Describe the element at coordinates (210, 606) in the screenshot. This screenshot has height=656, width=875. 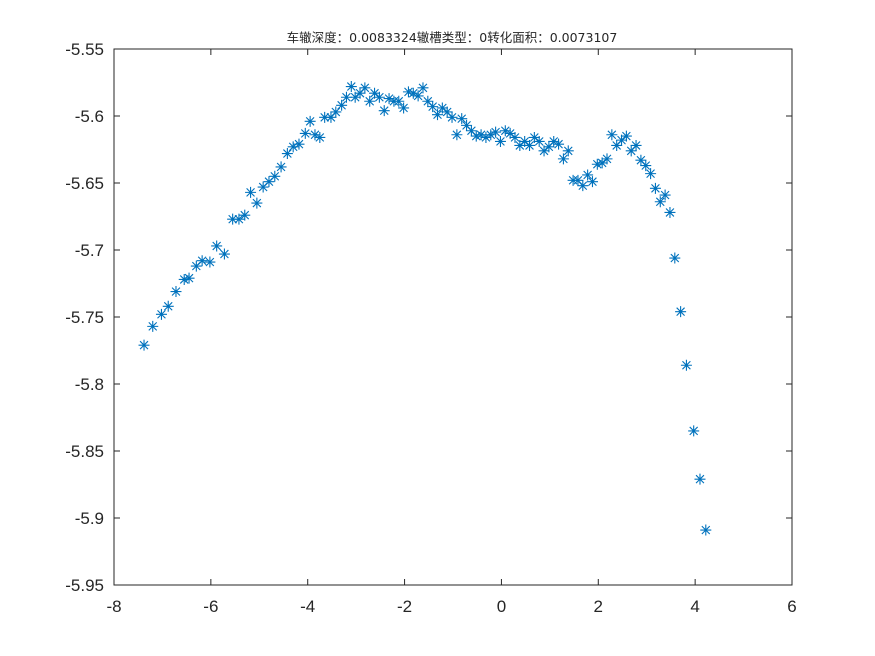
I see `x-tick-label: -6` at that location.